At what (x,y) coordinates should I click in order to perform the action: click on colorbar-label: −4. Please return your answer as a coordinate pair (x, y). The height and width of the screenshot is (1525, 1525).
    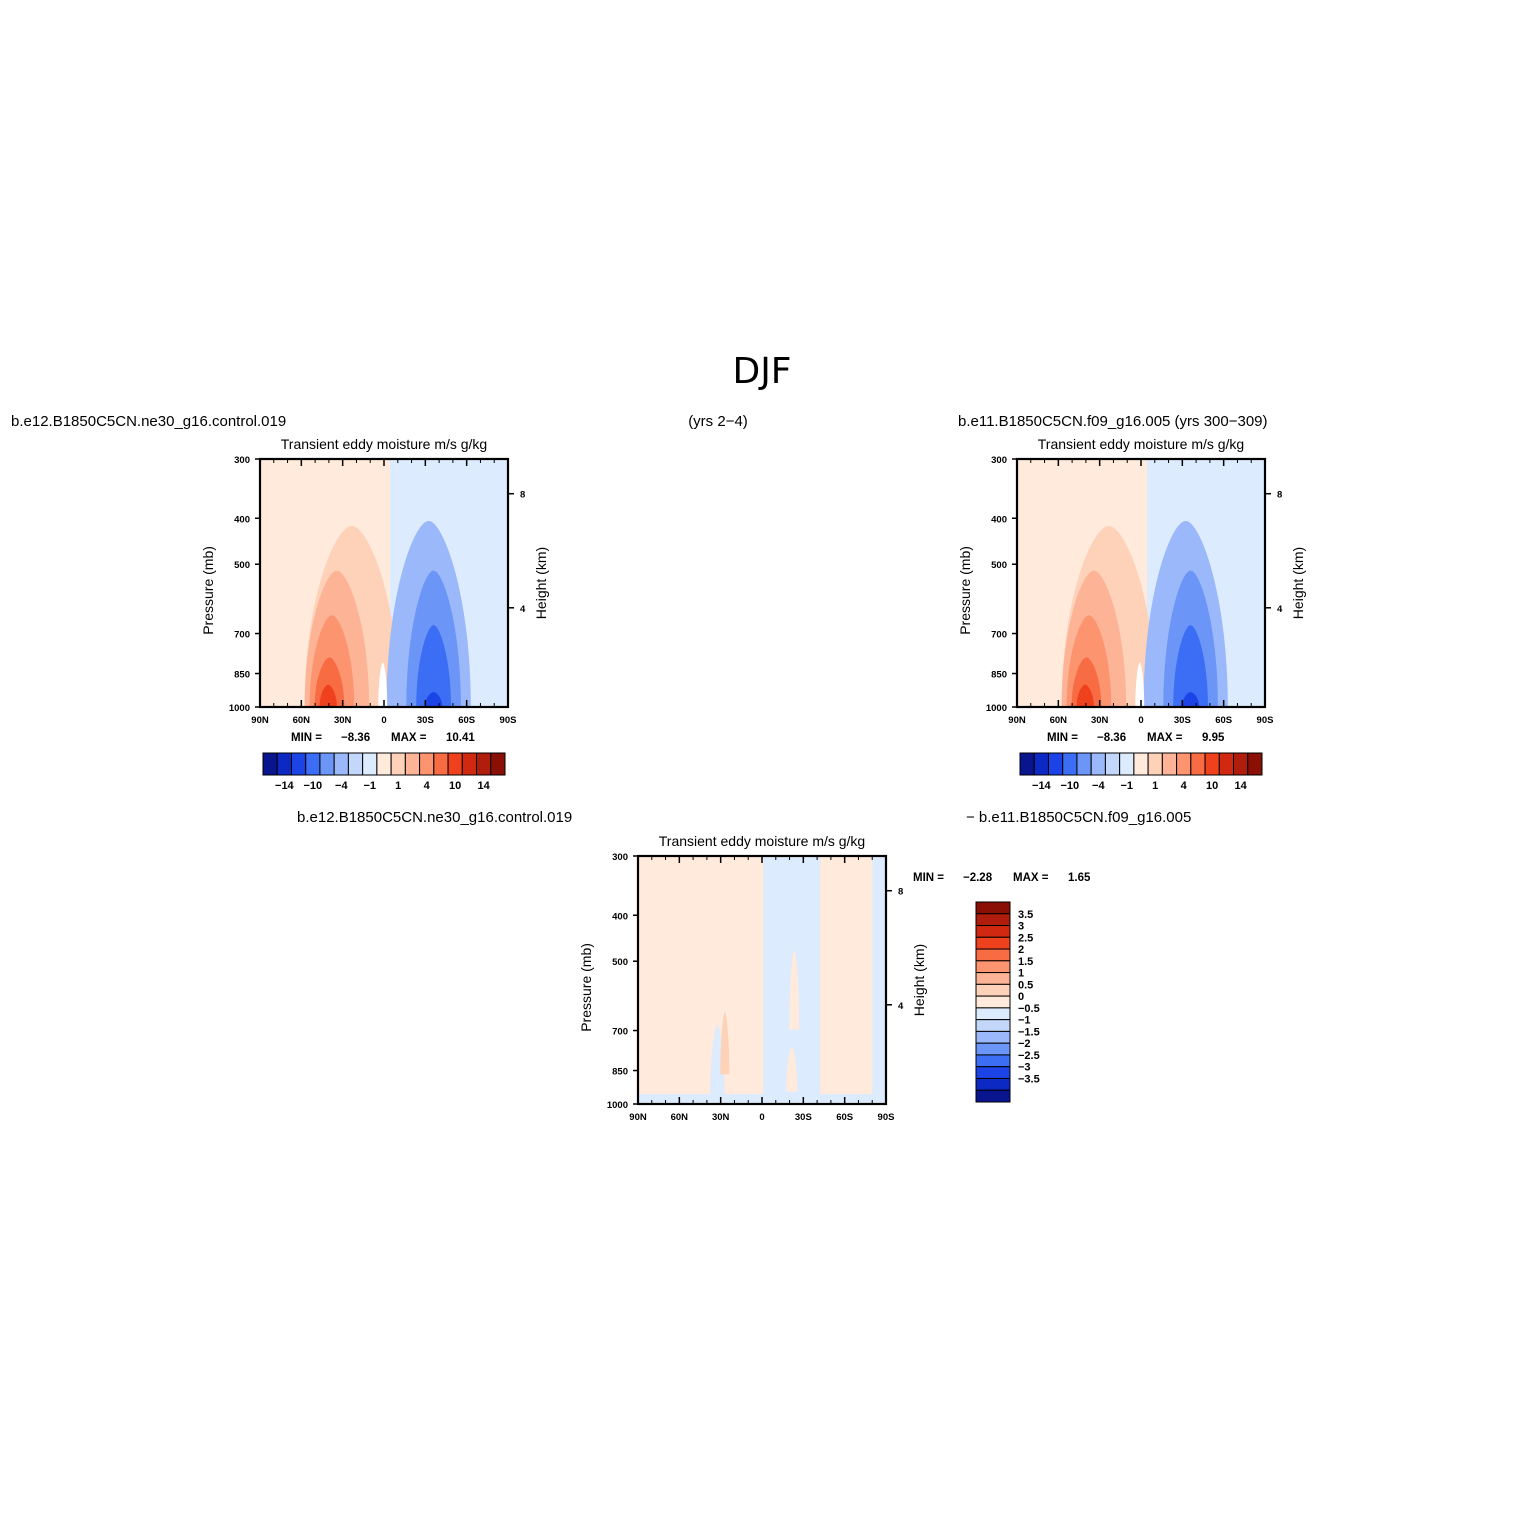
    Looking at the image, I should click on (341, 786).